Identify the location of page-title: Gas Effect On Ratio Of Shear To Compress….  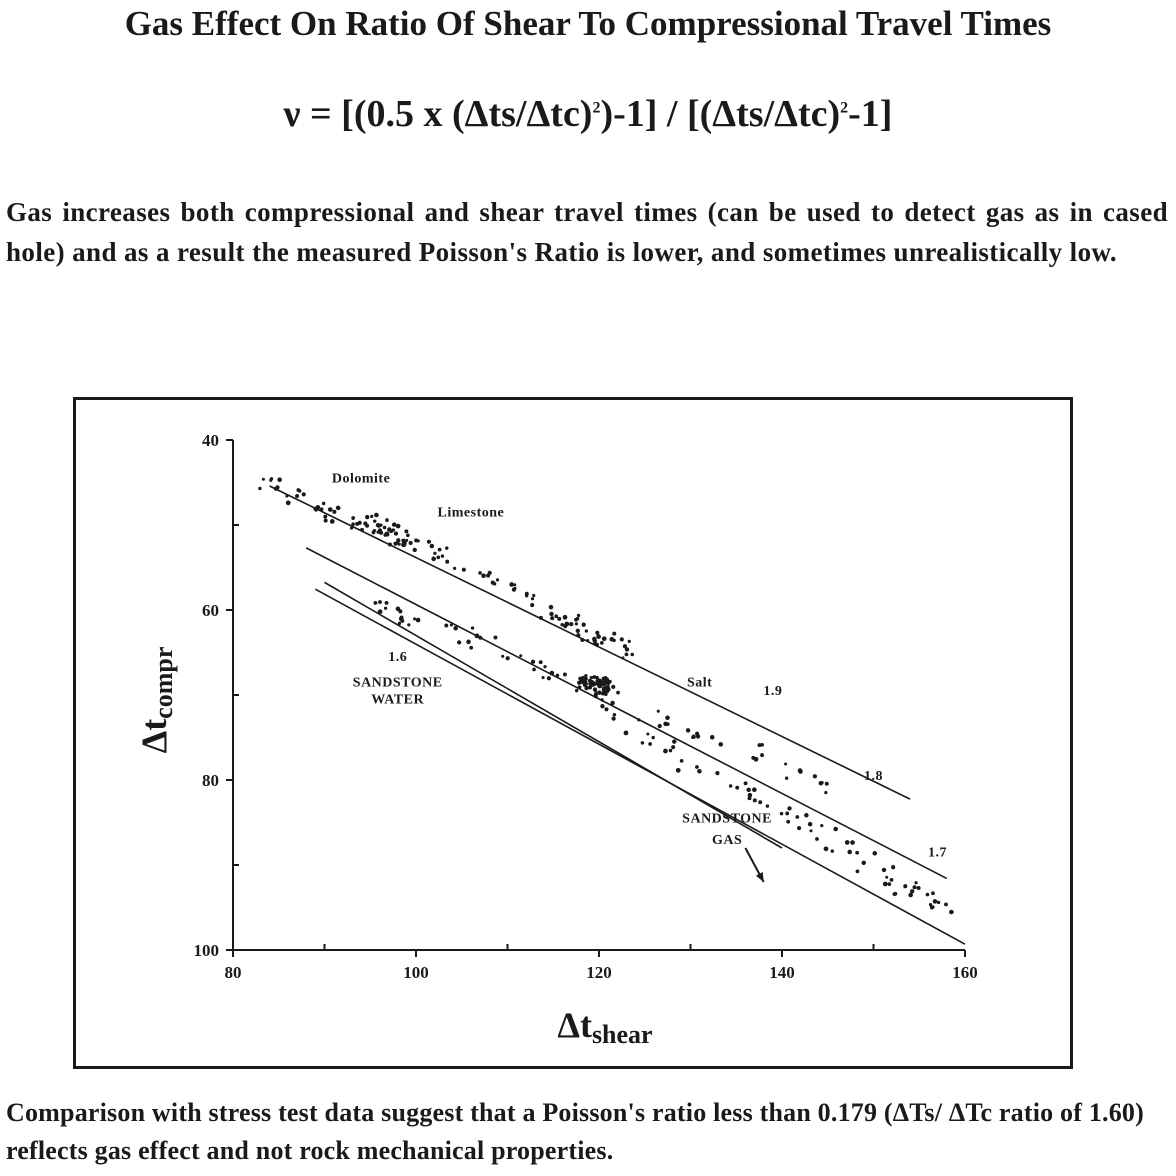
(588, 23).